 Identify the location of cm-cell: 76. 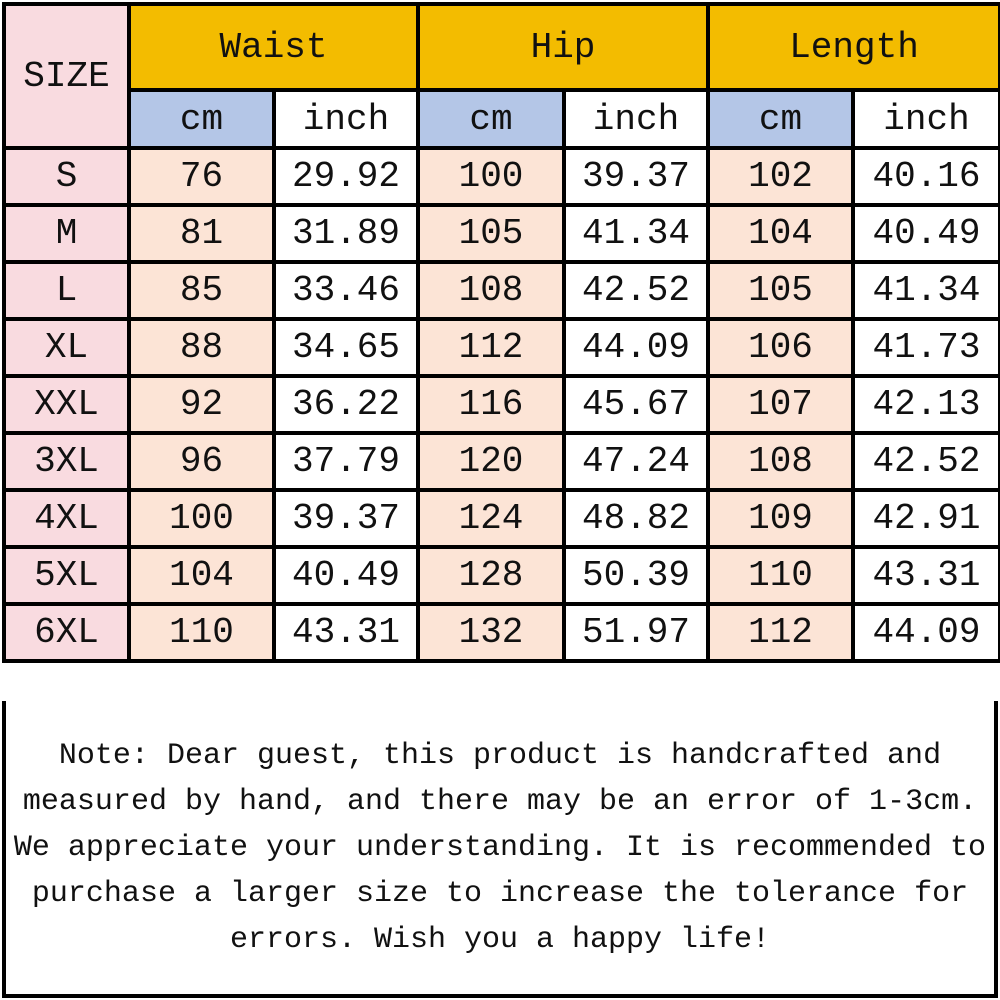
(201, 176).